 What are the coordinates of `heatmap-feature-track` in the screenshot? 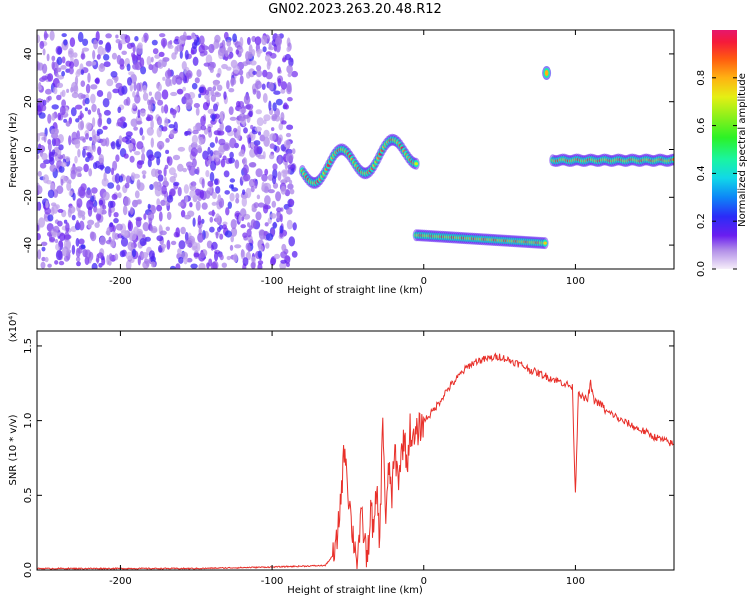 It's located at (359, 161).